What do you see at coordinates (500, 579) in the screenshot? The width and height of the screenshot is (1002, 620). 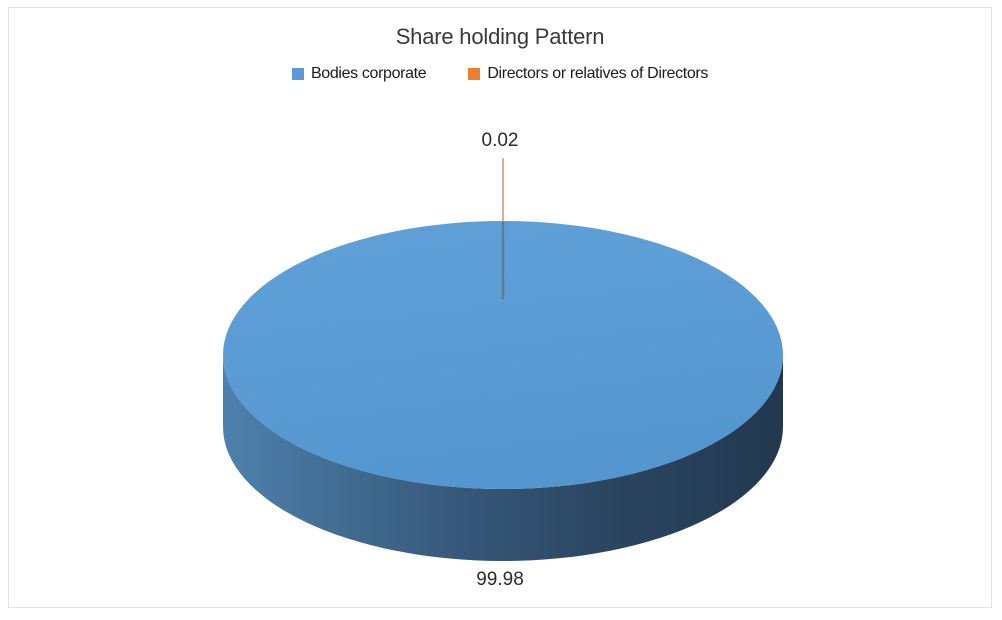 I see `data-label-large-slice: 99.98` at bounding box center [500, 579].